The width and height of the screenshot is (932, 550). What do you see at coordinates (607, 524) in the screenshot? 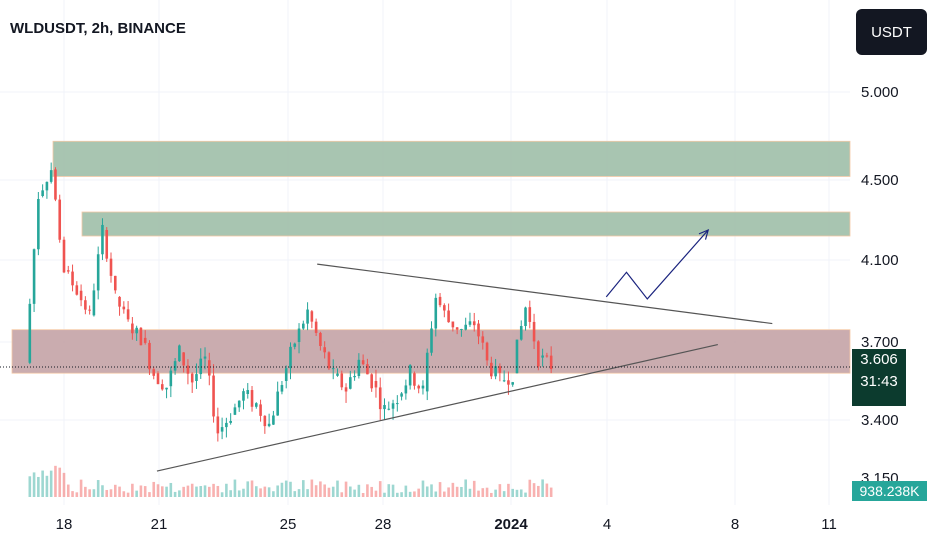
I see `x-tick-label: 4` at bounding box center [607, 524].